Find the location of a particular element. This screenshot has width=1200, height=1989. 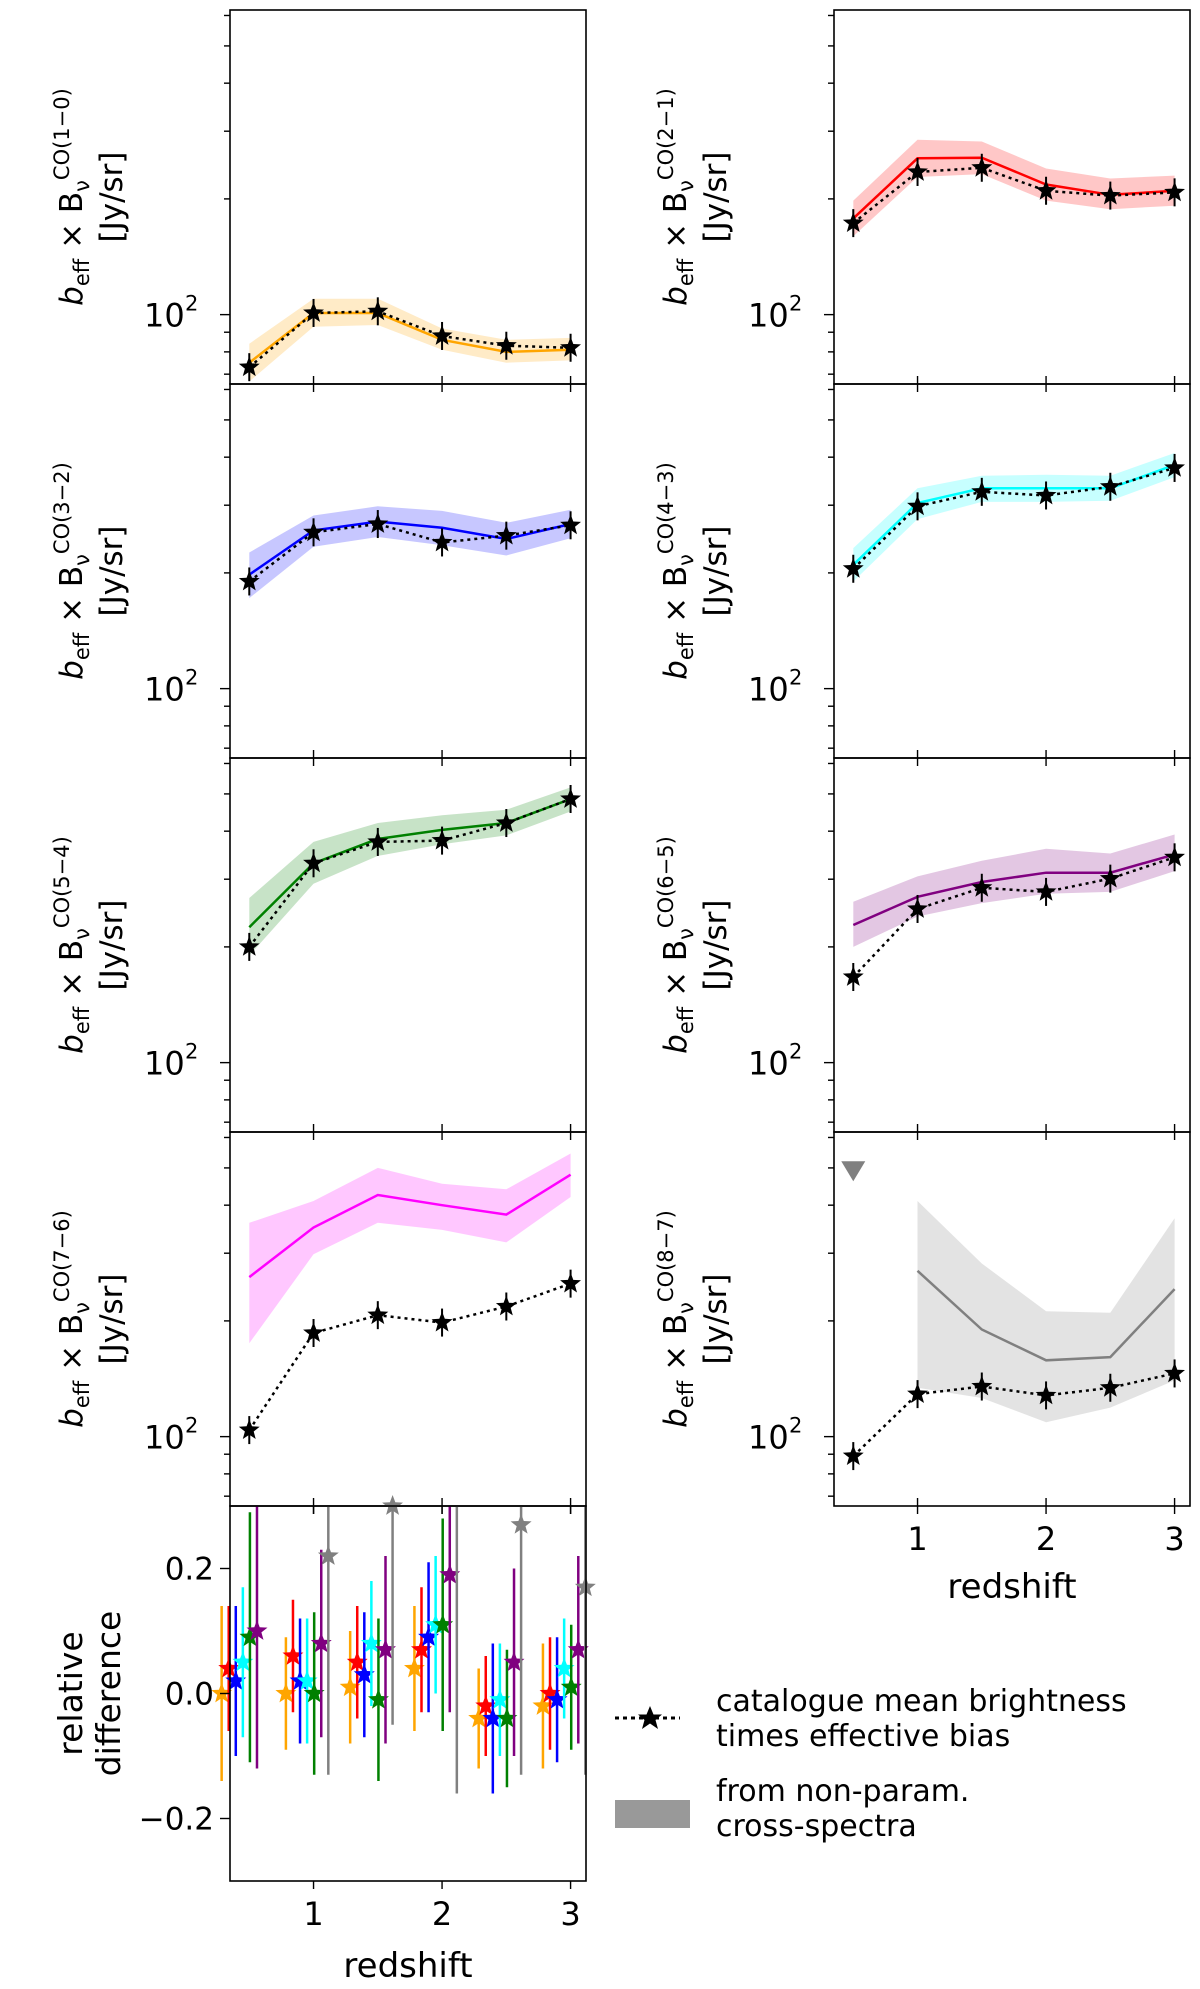

diff-x-tick-label: 2 is located at coordinates (442, 1914).